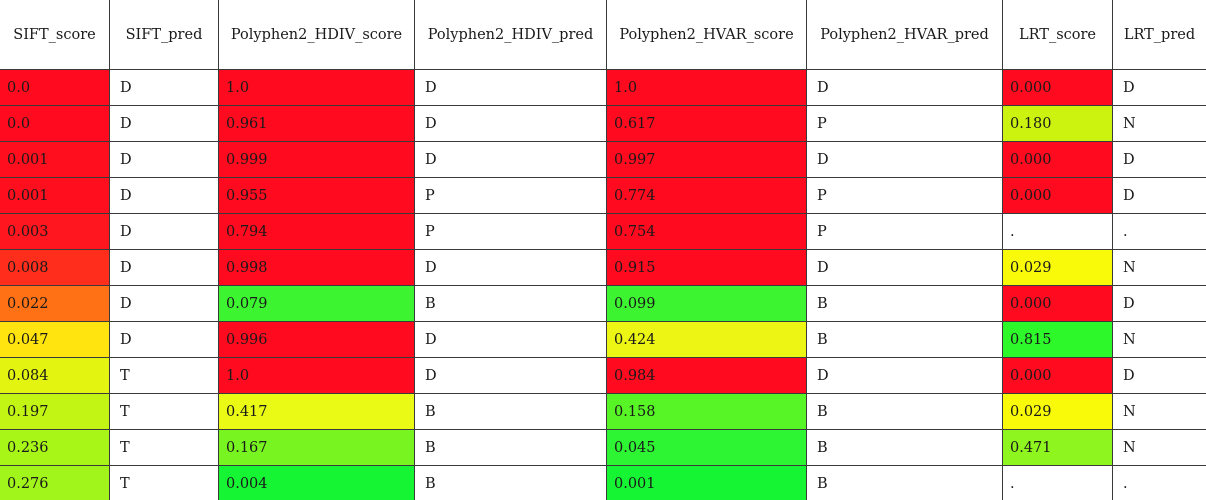 This screenshot has width=1206, height=500. I want to click on hvar-score-cell: 0.099, so click(706, 303).